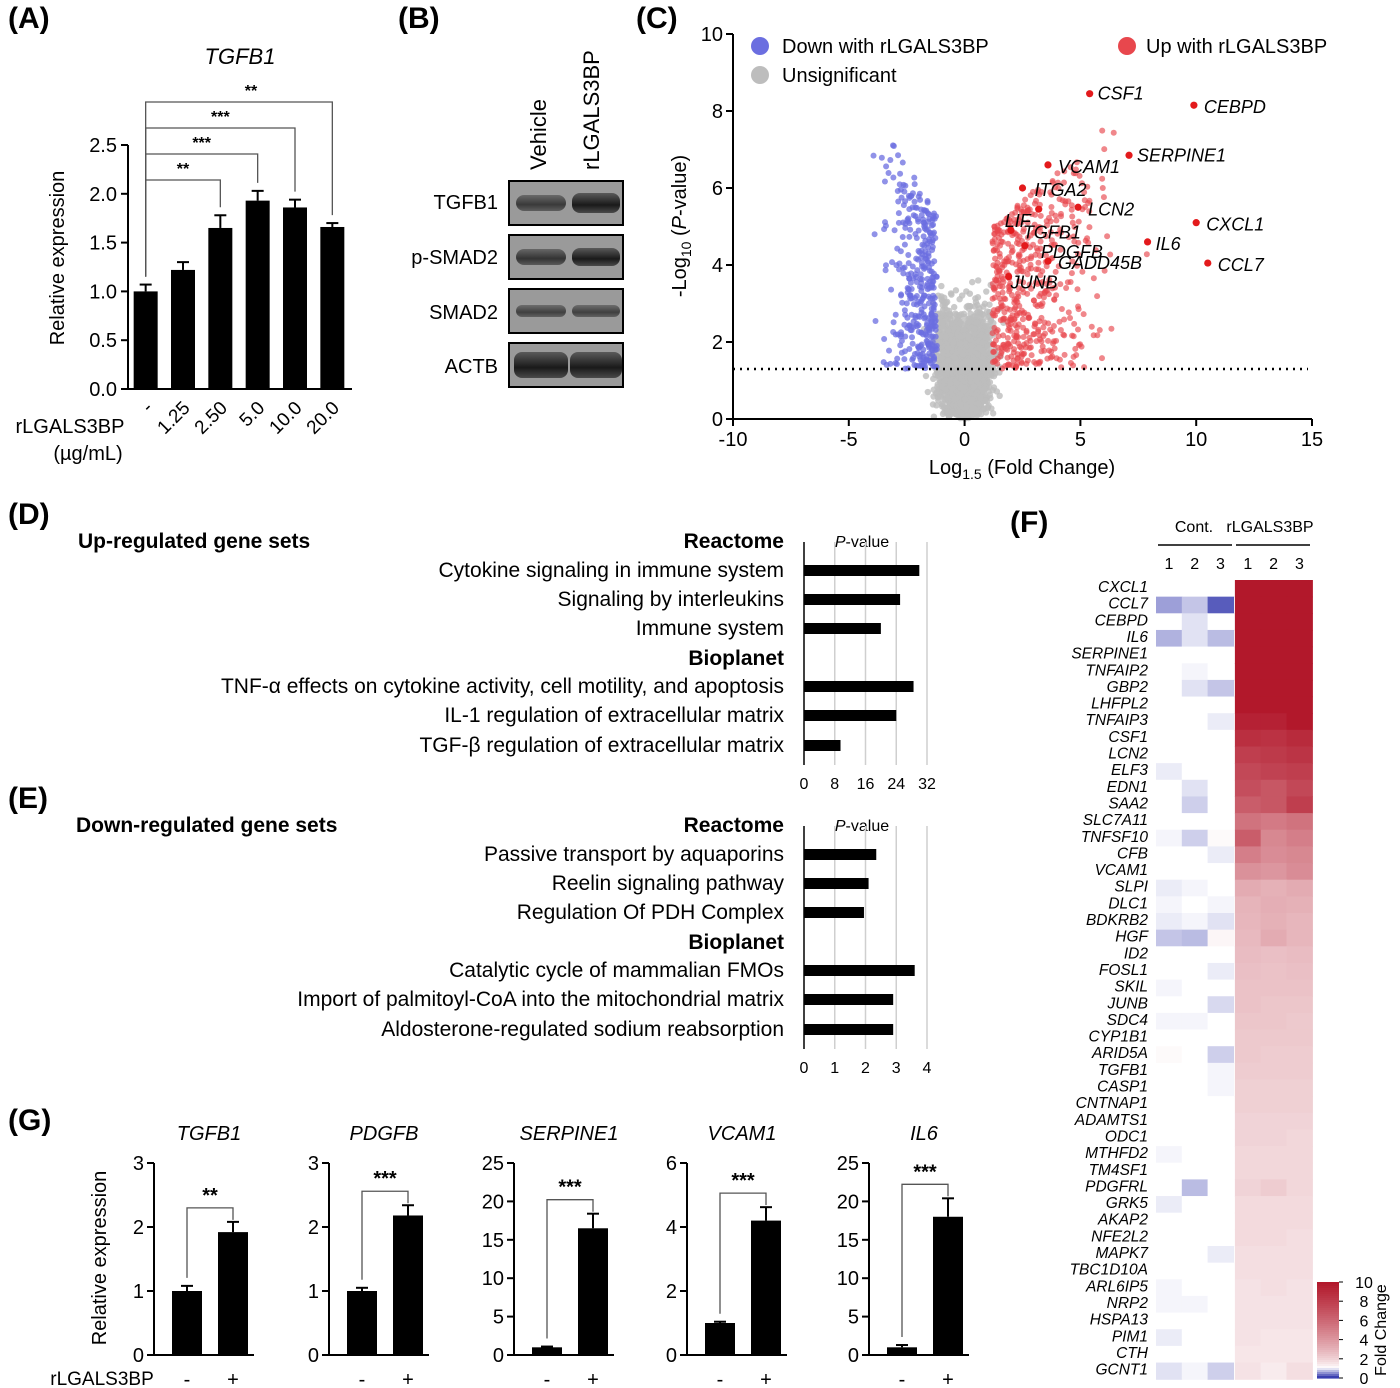 This screenshot has height=1388, width=1400. I want to click on protein-label-actb: ACTB, so click(471, 367).